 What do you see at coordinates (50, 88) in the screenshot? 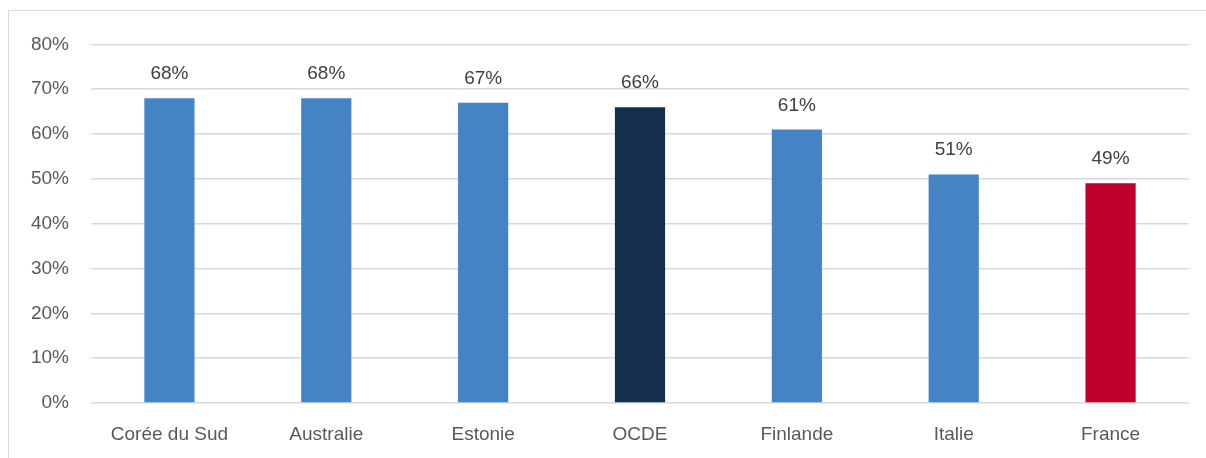
I see `y-tick-label: 70%` at bounding box center [50, 88].